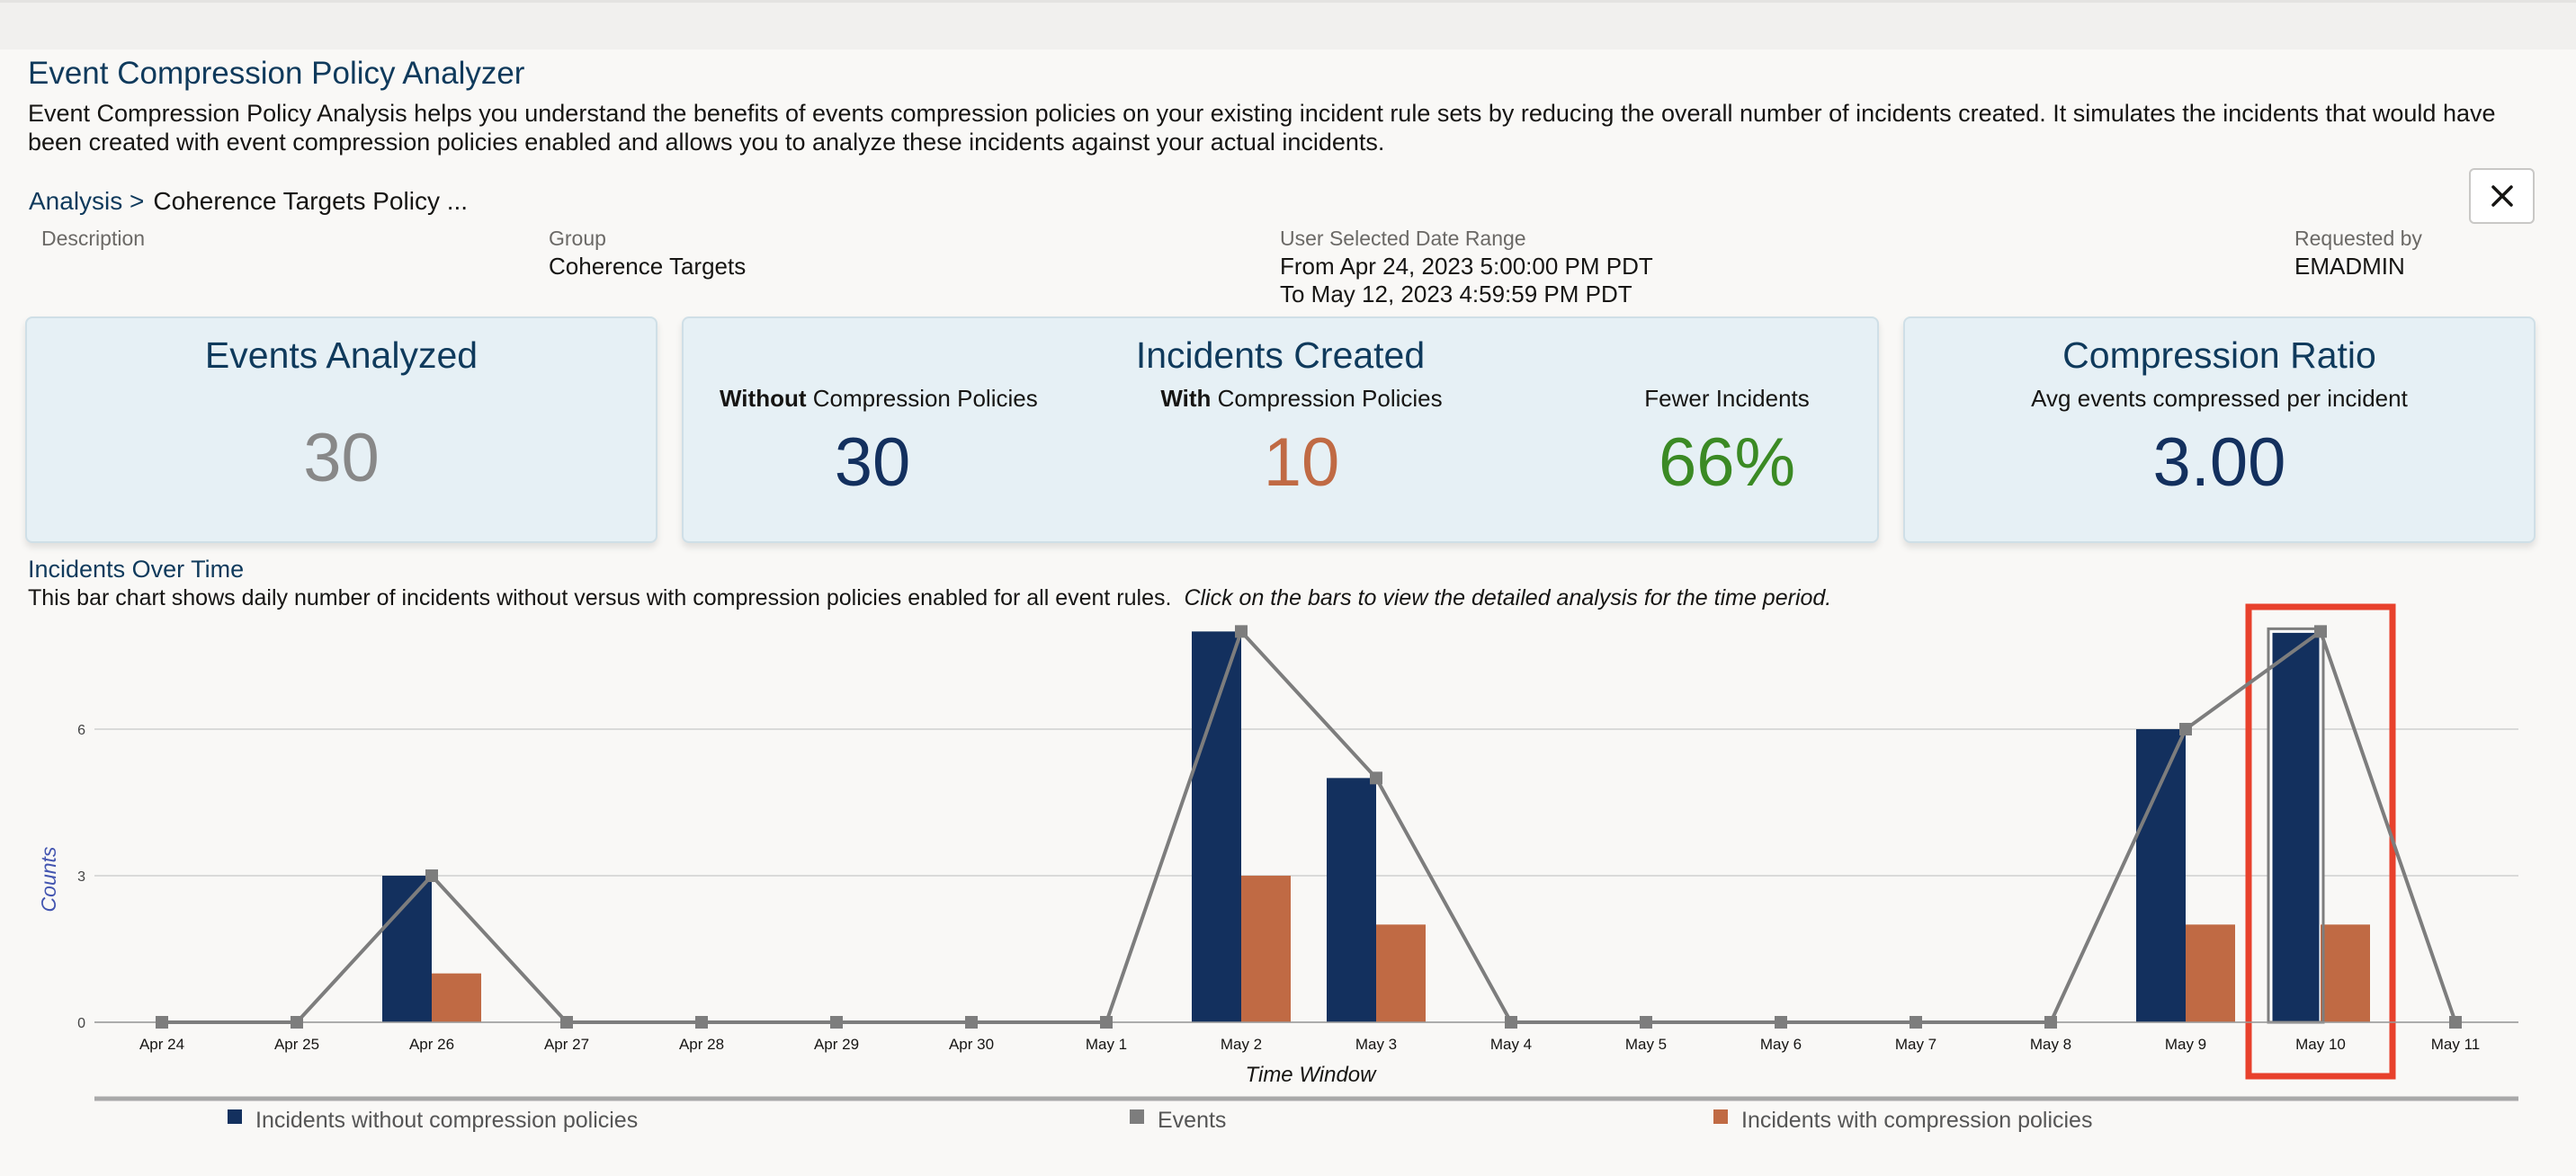 This screenshot has width=2576, height=1176. Describe the element at coordinates (1916, 1120) in the screenshot. I see `legend-with-label: Incidents with compression policies` at that location.